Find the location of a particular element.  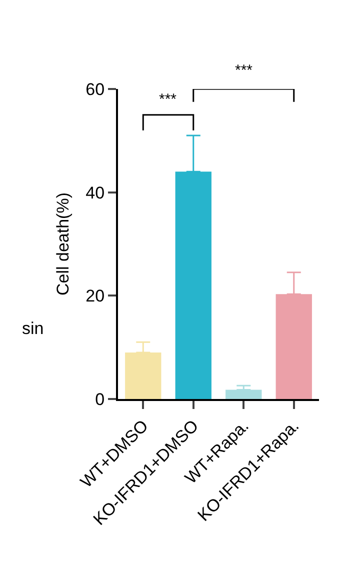

y-axis-title: Cell death(%) is located at coordinates (63, 244).